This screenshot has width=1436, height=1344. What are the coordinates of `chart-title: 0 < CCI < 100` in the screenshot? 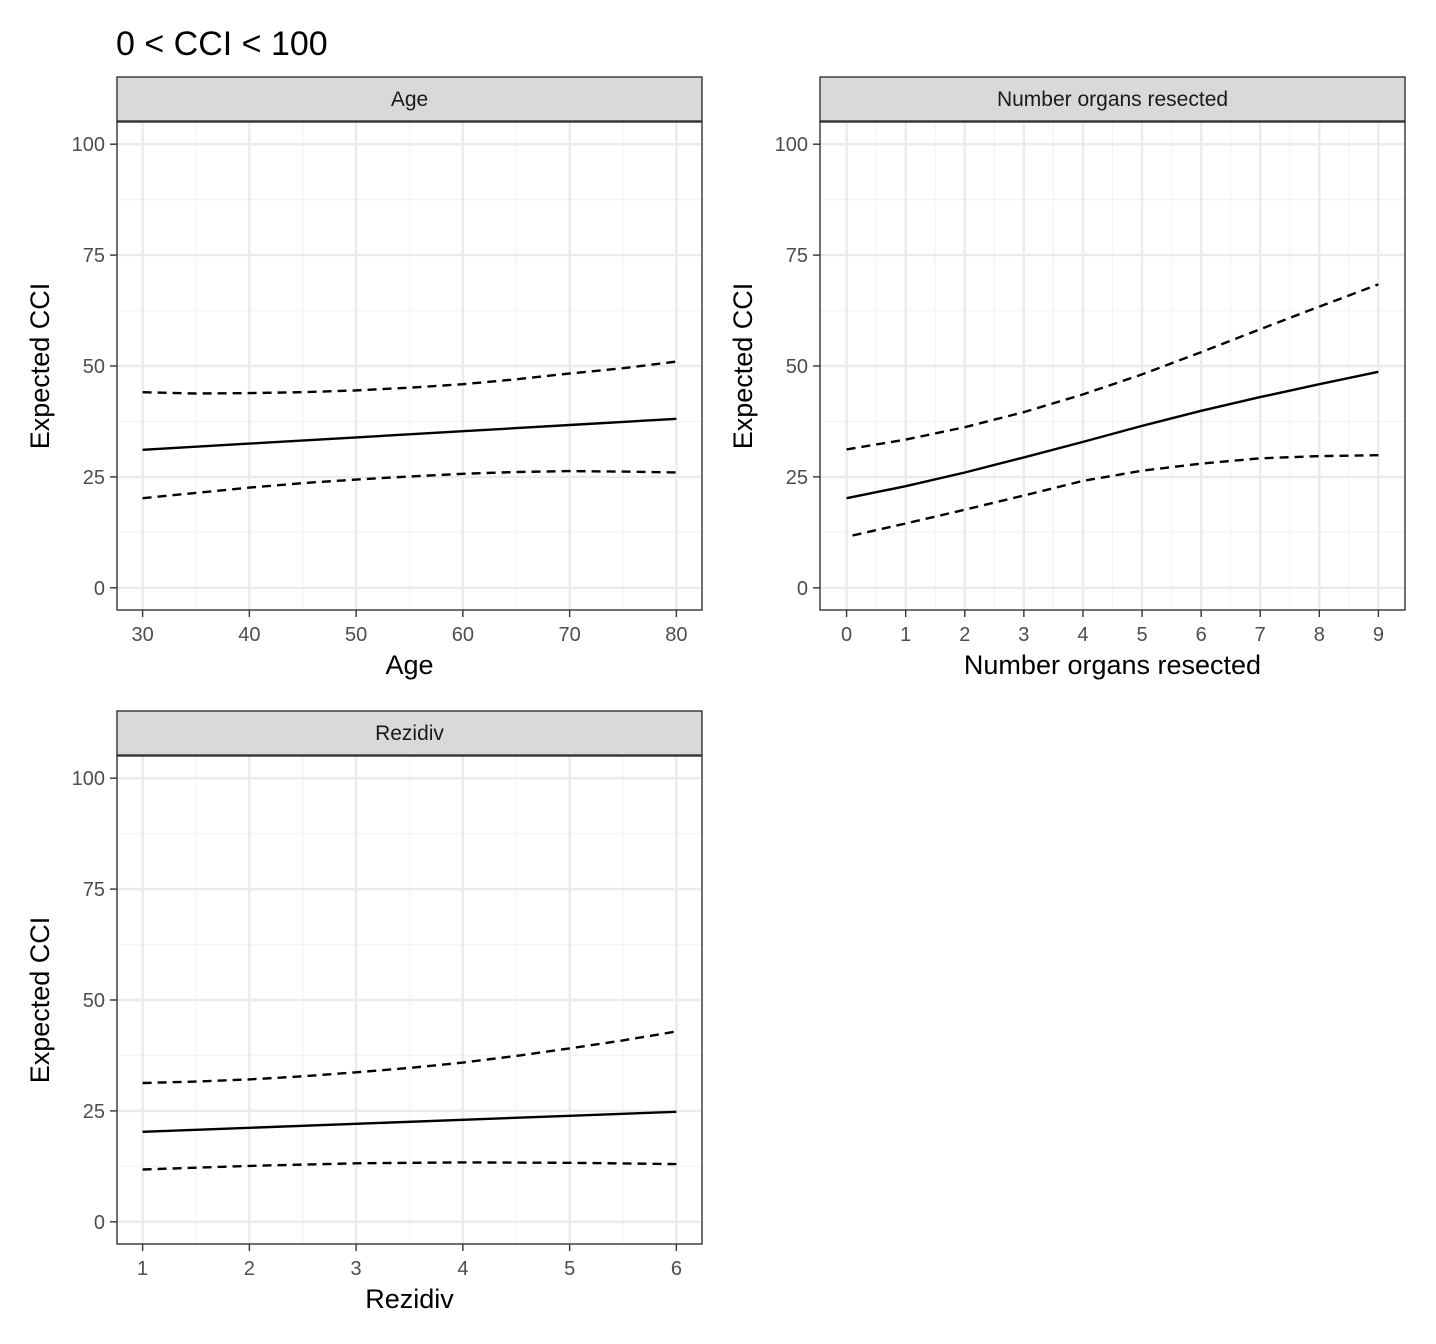 It's located at (222, 44).